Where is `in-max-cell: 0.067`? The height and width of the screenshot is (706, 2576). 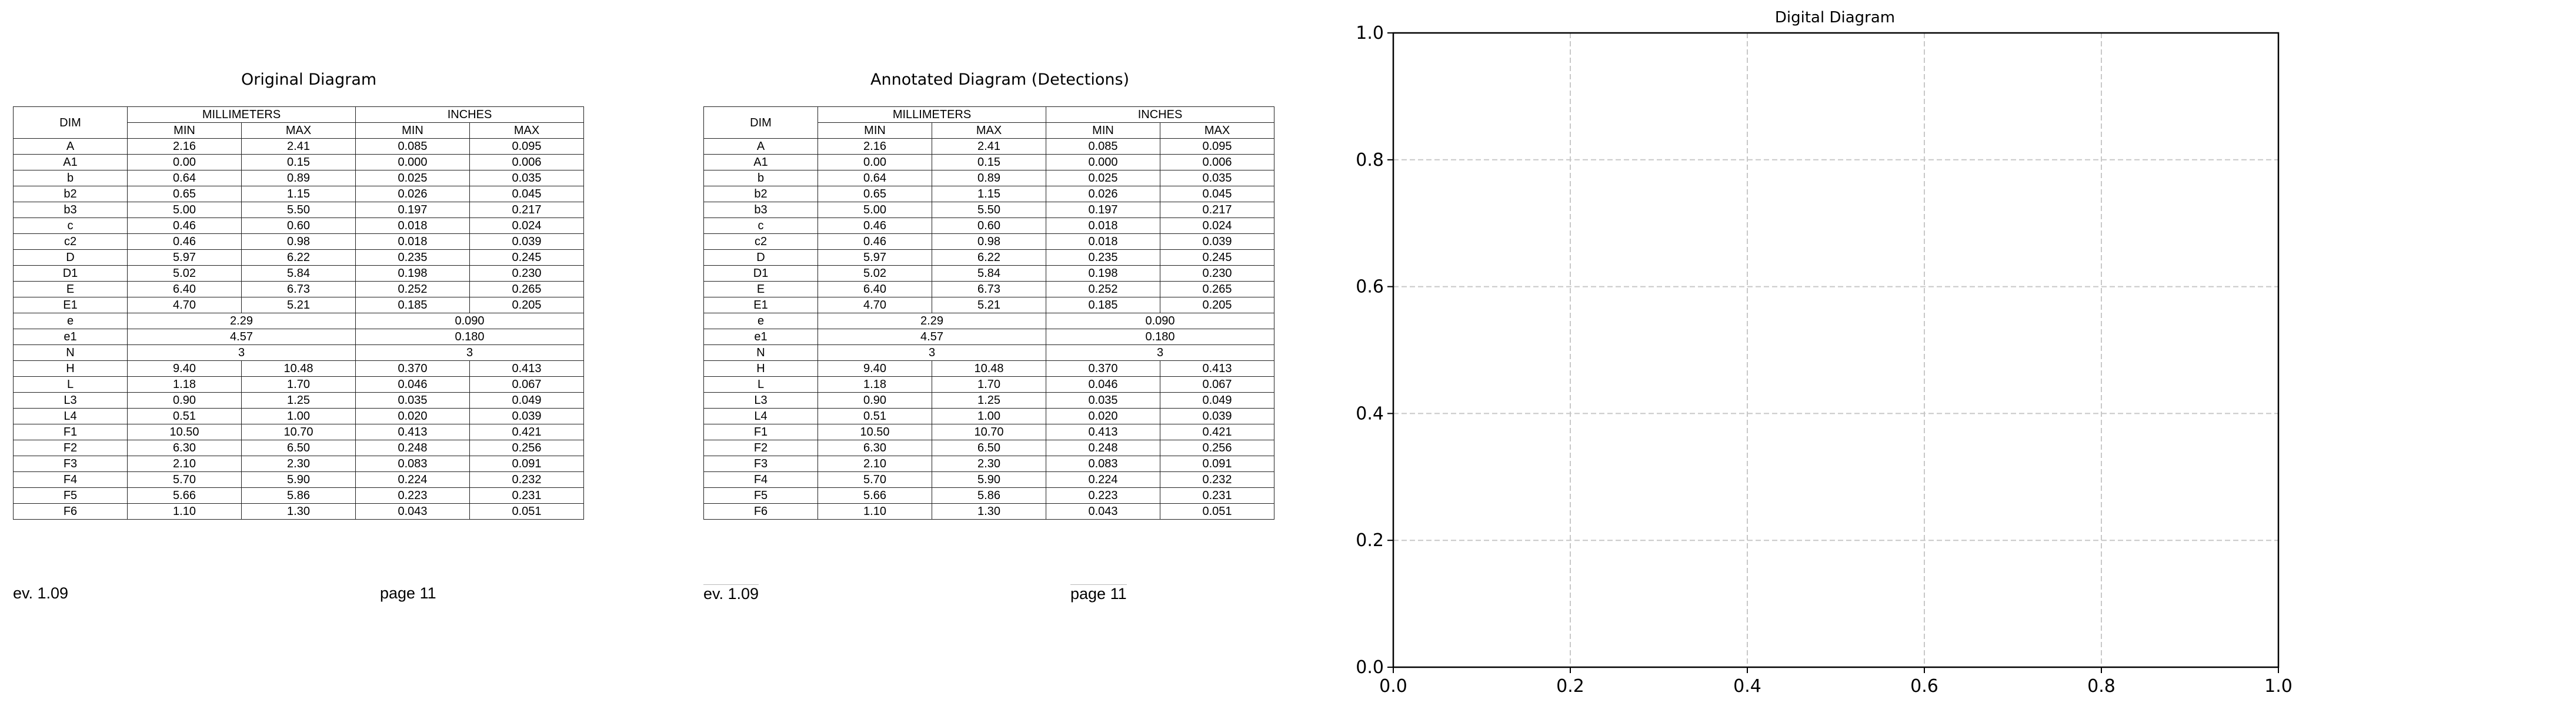
in-max-cell: 0.067 is located at coordinates (527, 384).